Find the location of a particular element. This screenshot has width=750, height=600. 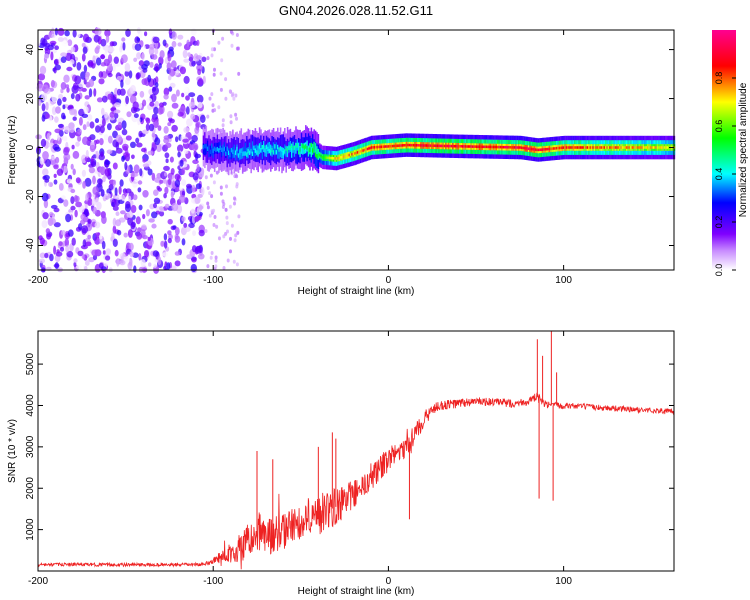

snr-xtick-label: -200 is located at coordinates (38, 581).